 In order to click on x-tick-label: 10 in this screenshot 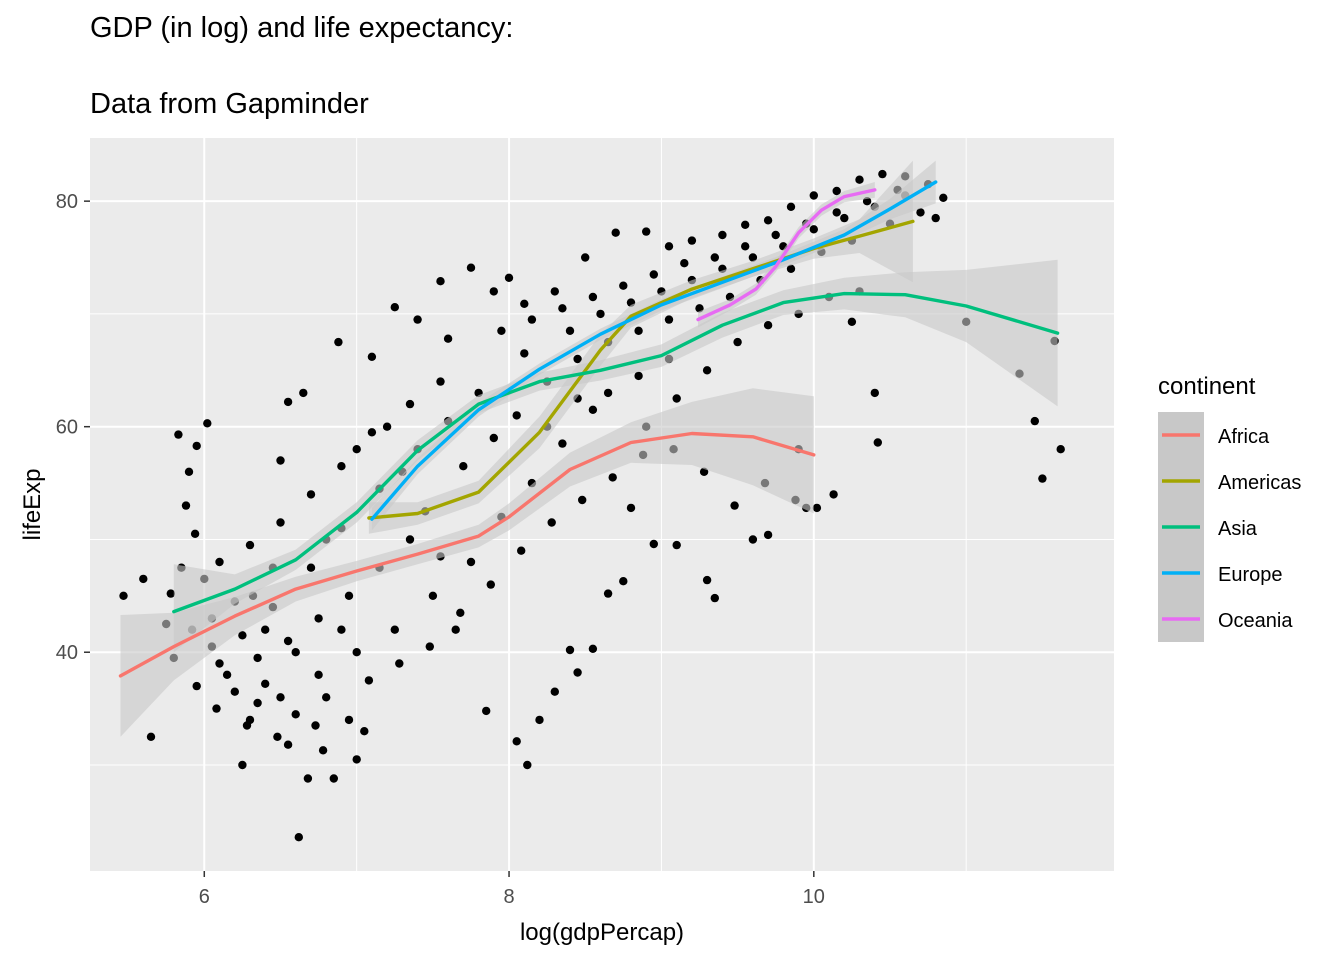, I will do `click(814, 897)`.